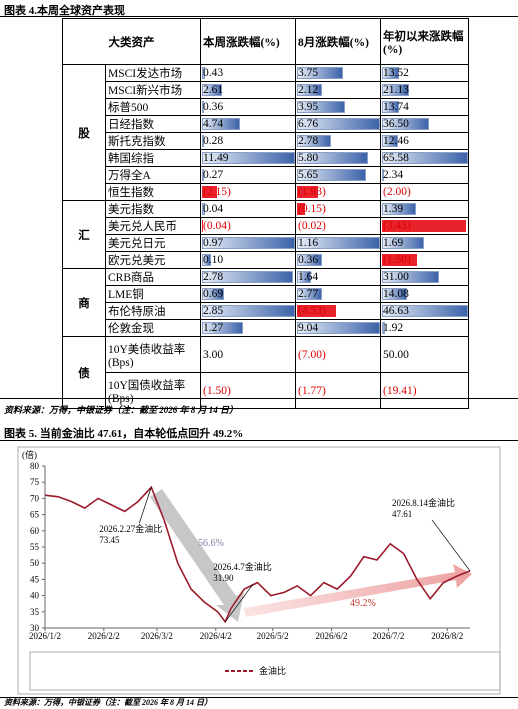 The width and height of the screenshot is (518, 709). What do you see at coordinates (259, 398) in the screenshot?
I see `rule` at bounding box center [259, 398].